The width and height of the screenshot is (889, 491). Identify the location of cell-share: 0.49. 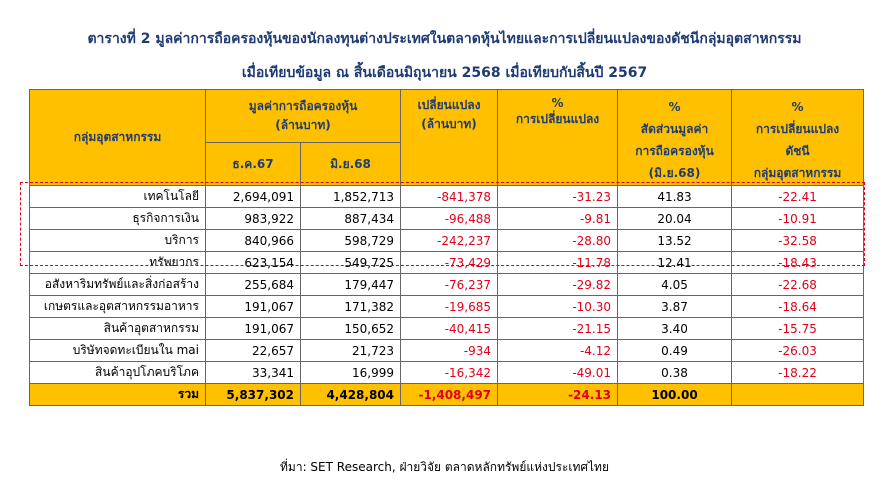
(675, 350).